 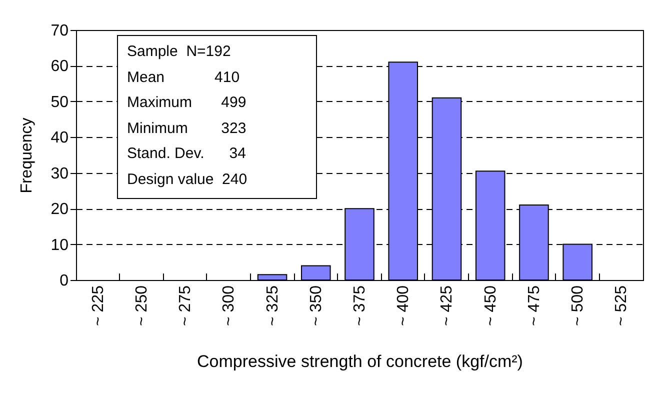 What do you see at coordinates (187, 180) in the screenshot?
I see `annotation: Design value 240` at bounding box center [187, 180].